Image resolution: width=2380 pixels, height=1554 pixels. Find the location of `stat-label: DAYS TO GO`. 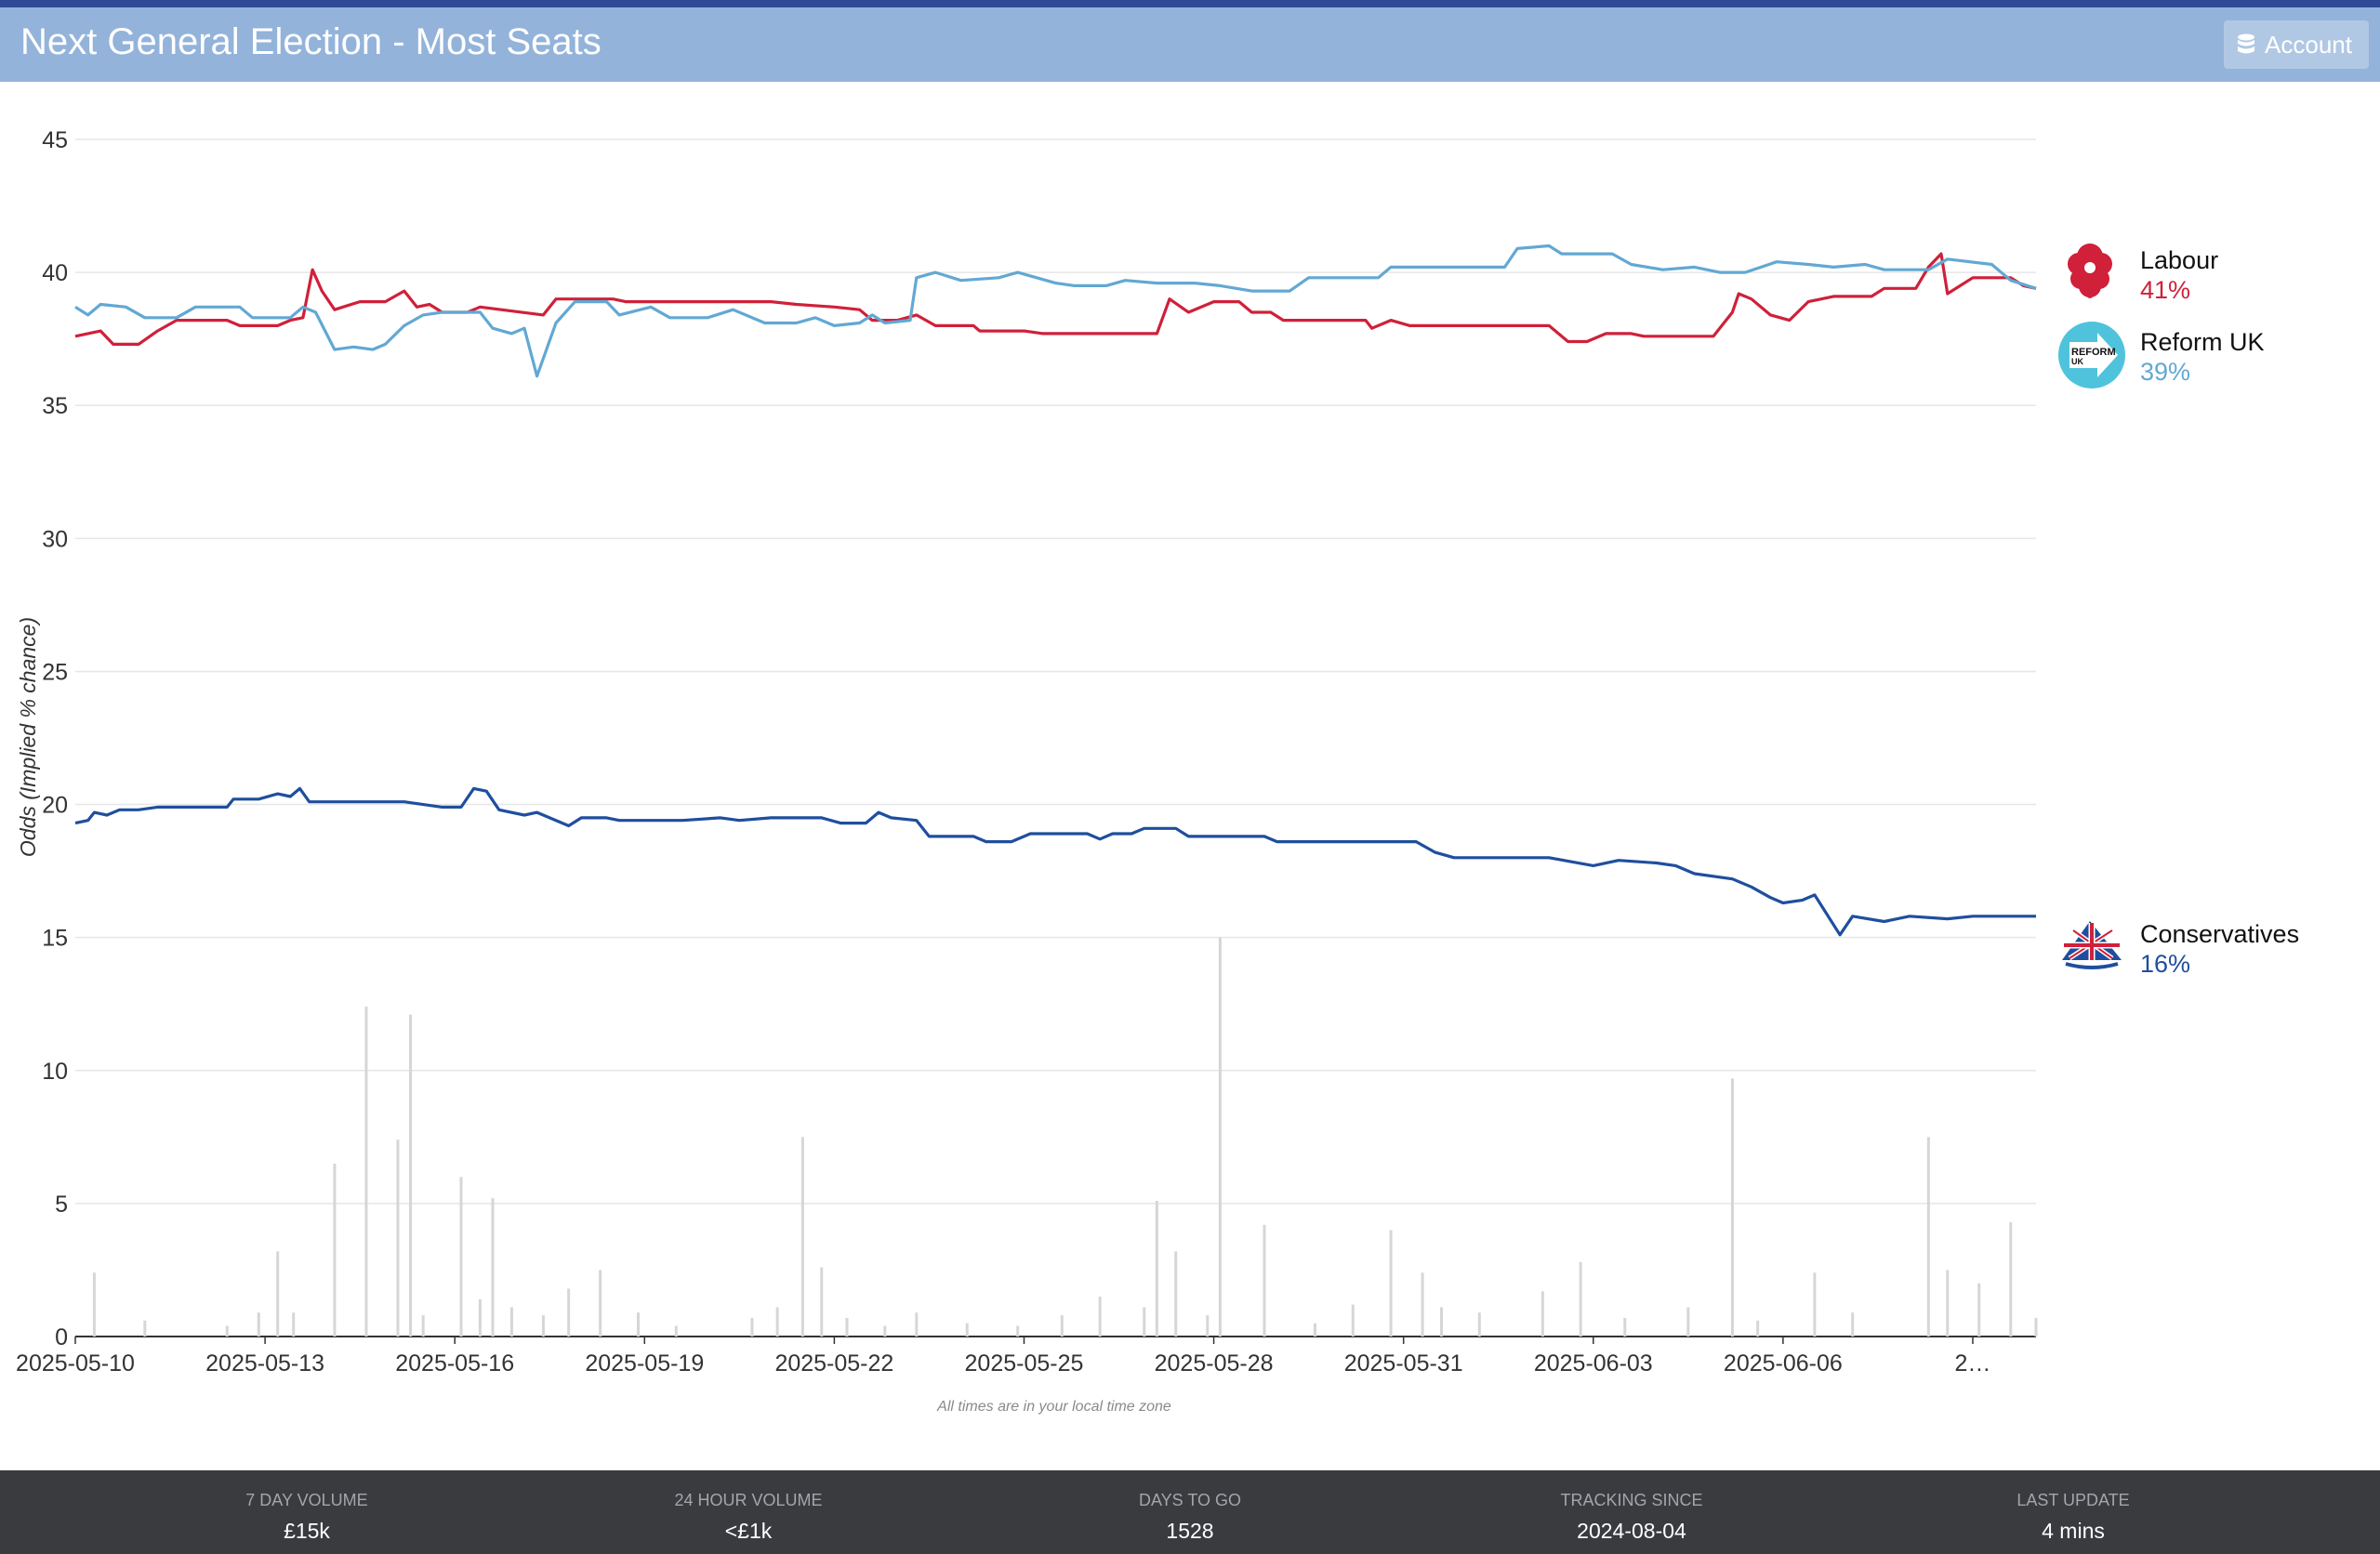

stat-label: DAYS TO GO is located at coordinates (1190, 1500).